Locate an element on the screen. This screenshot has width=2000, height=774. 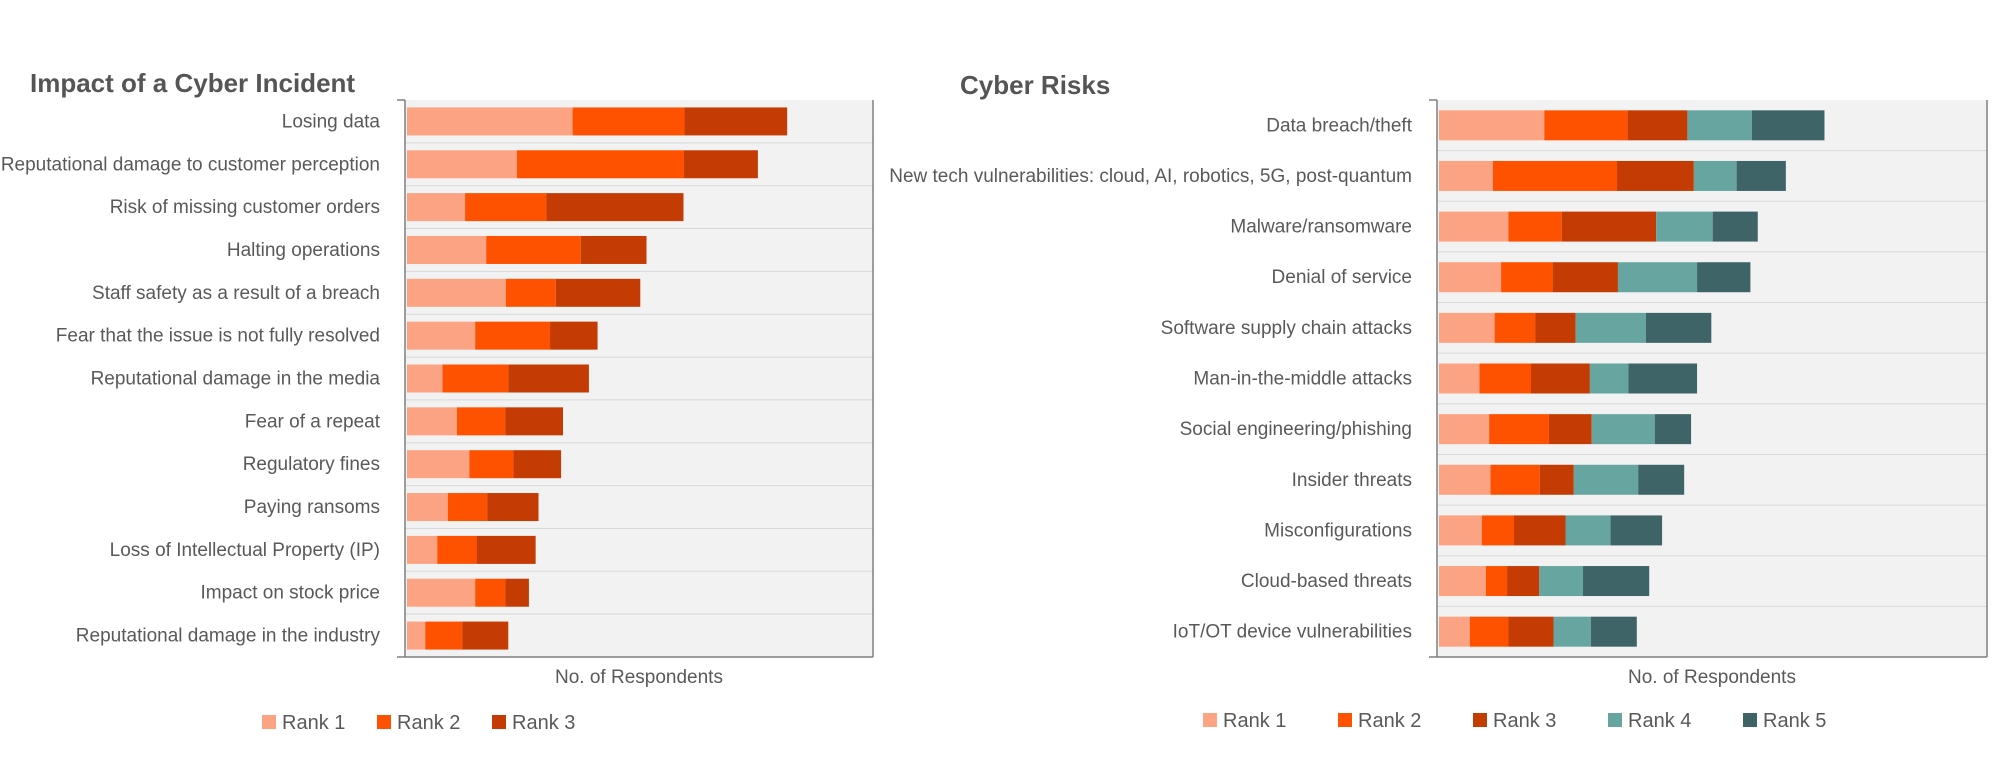
category-label: Paying ransoms is located at coordinates (312, 507).